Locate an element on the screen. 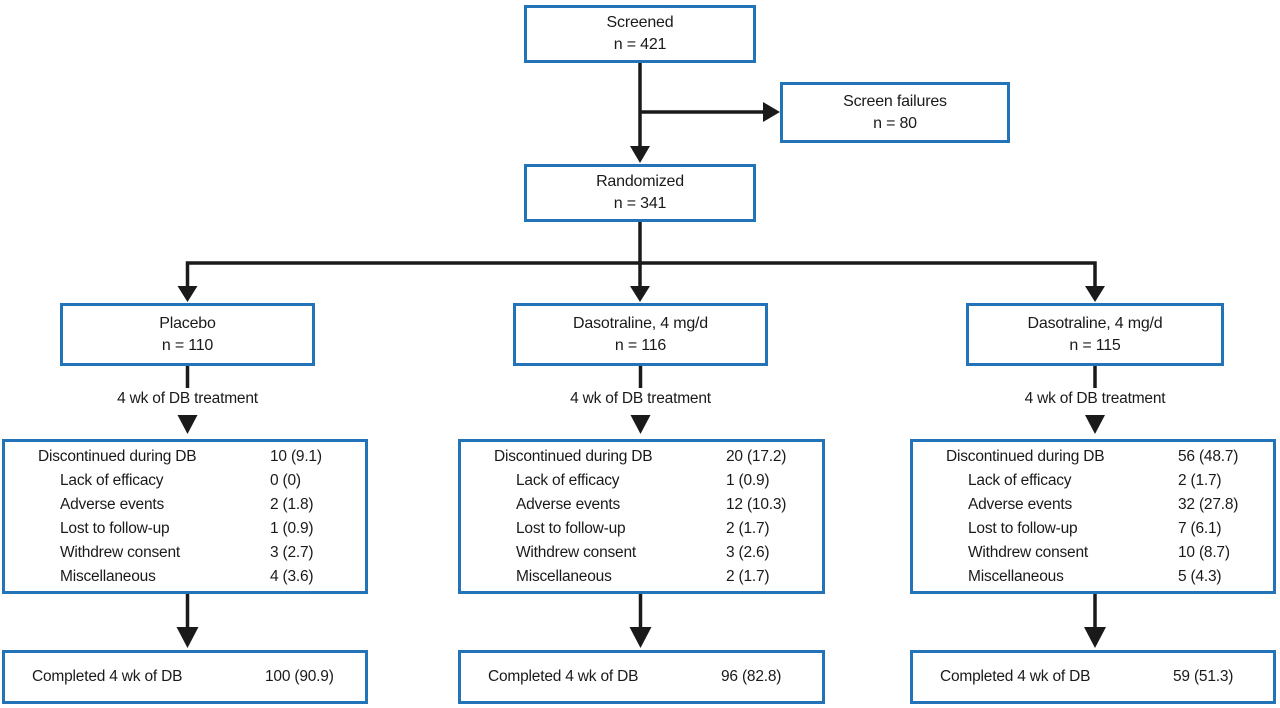 This screenshot has height=708, width=1280. disc-row: Adverse events 12 (10.3) is located at coordinates (641, 505).